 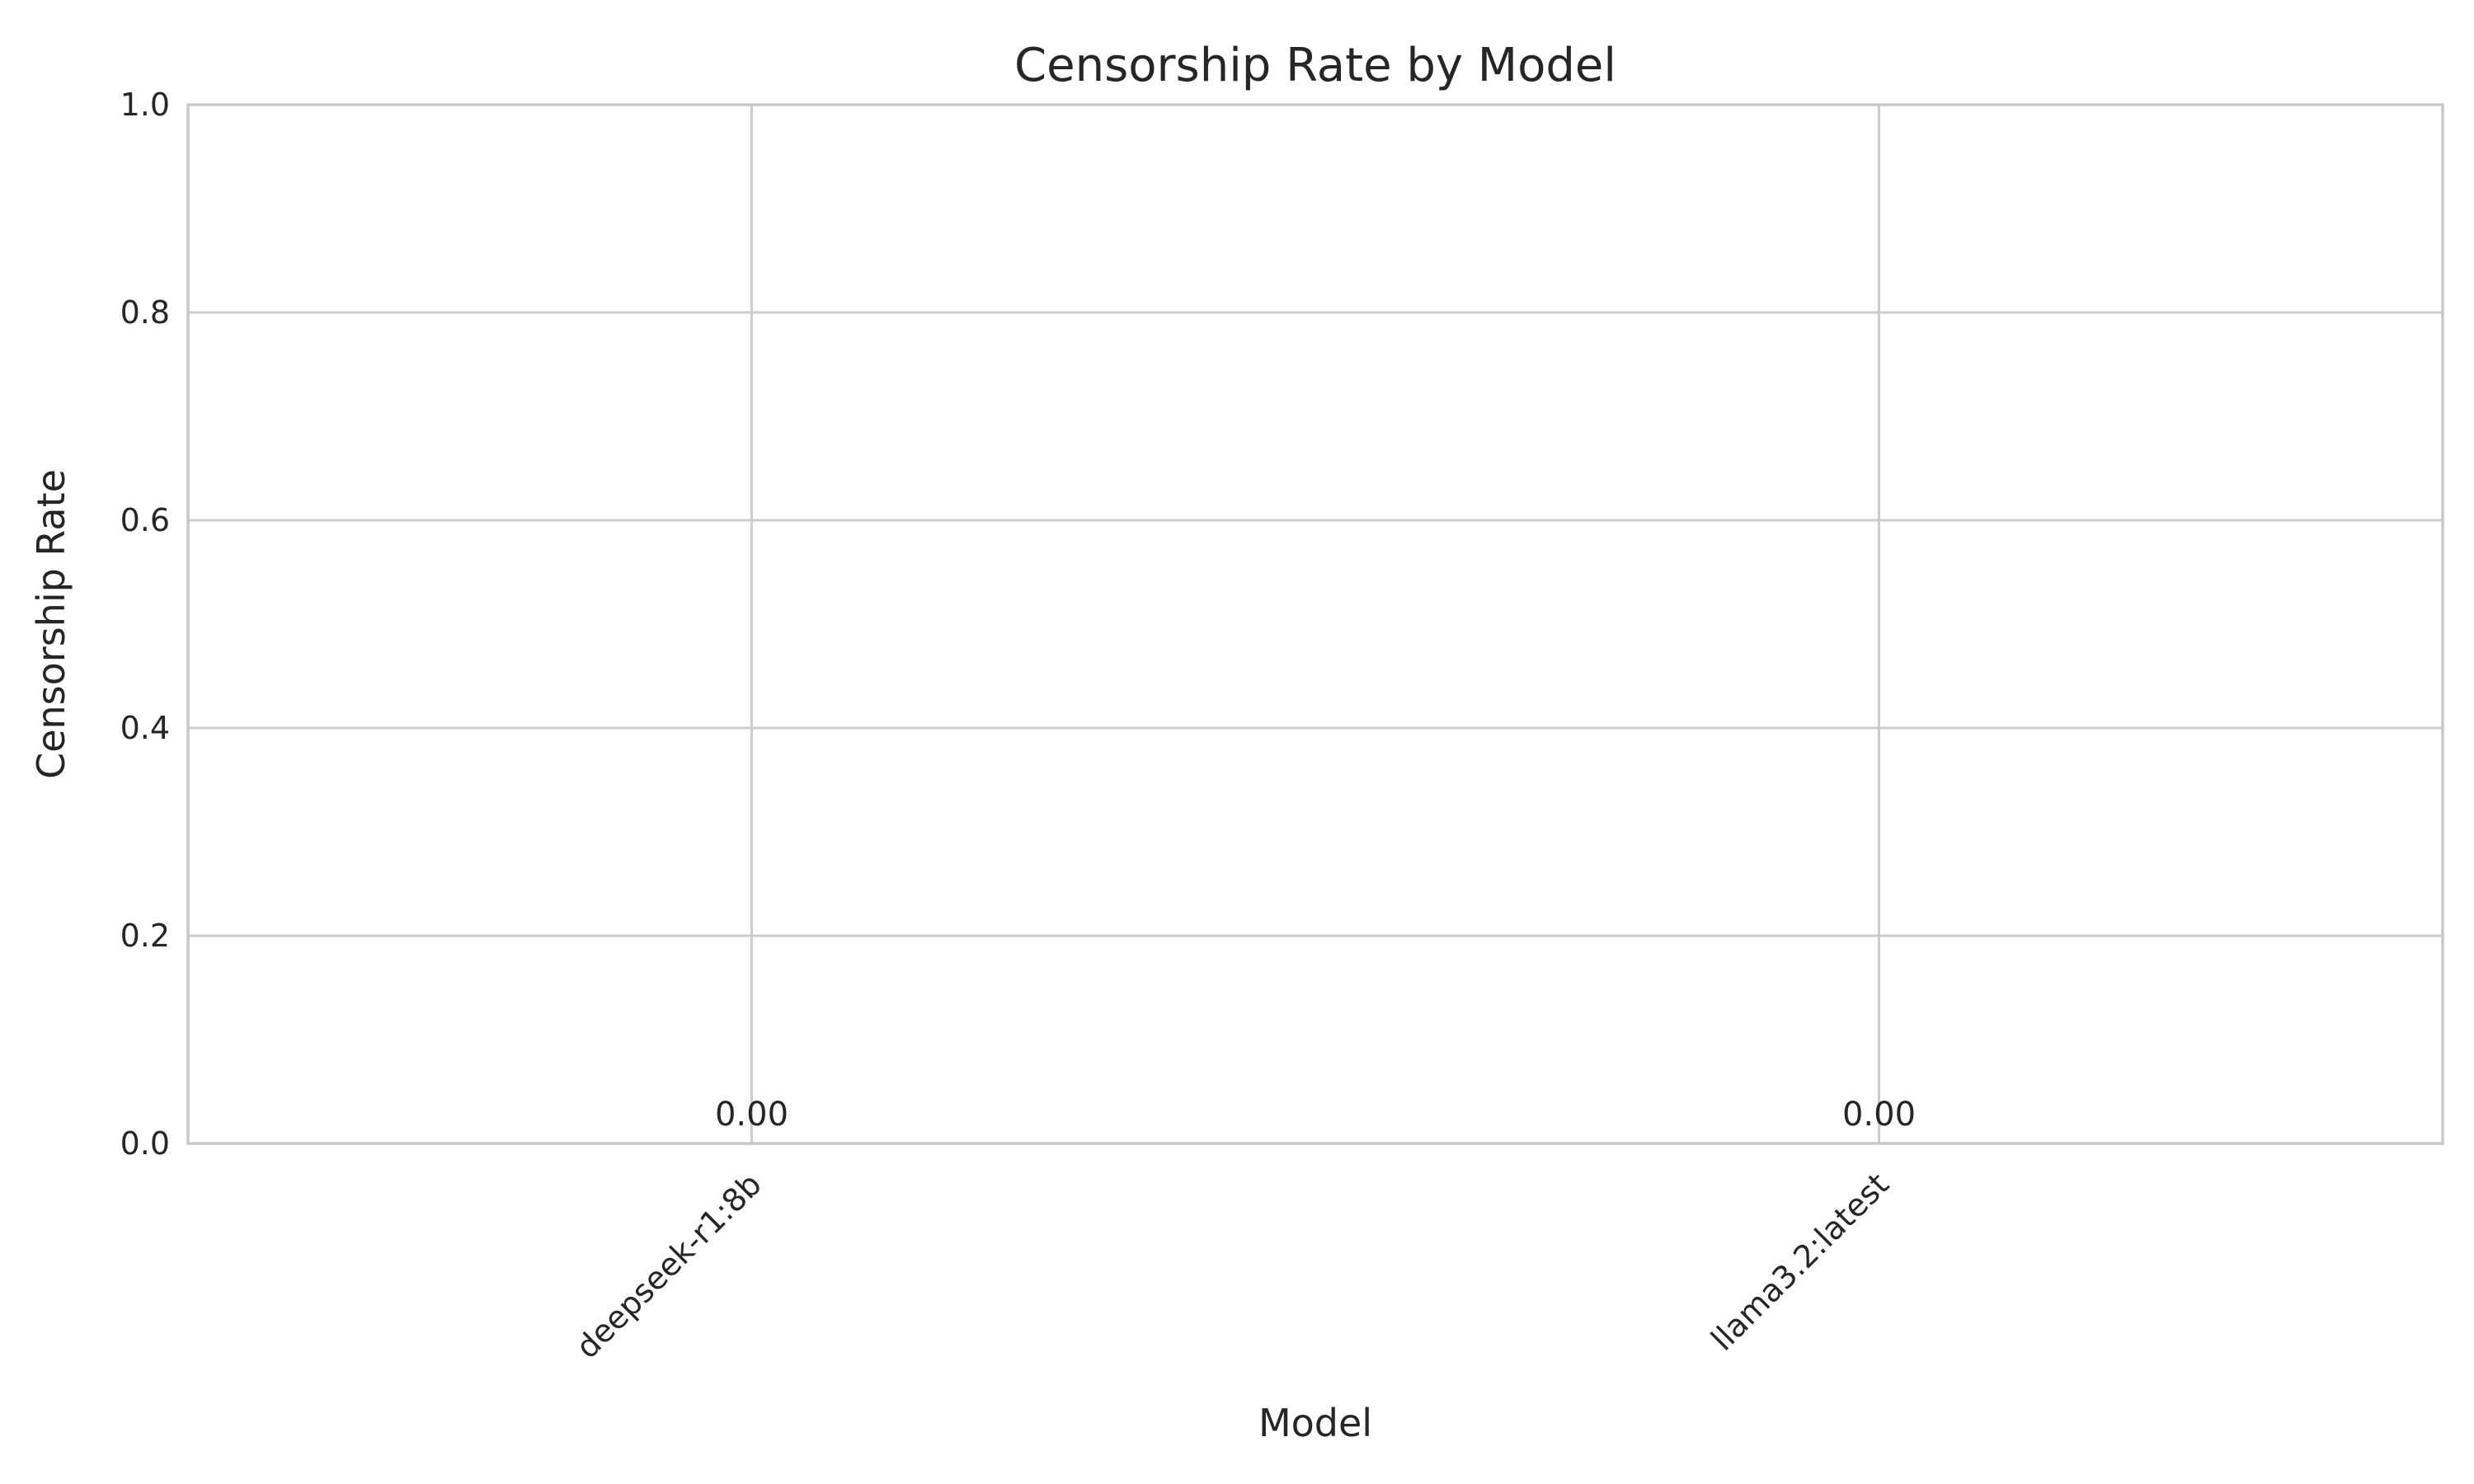 What do you see at coordinates (1232, 1265) in the screenshot?
I see `x-tick-labels: deepseek-r1:8b llama3.2:latest` at bounding box center [1232, 1265].